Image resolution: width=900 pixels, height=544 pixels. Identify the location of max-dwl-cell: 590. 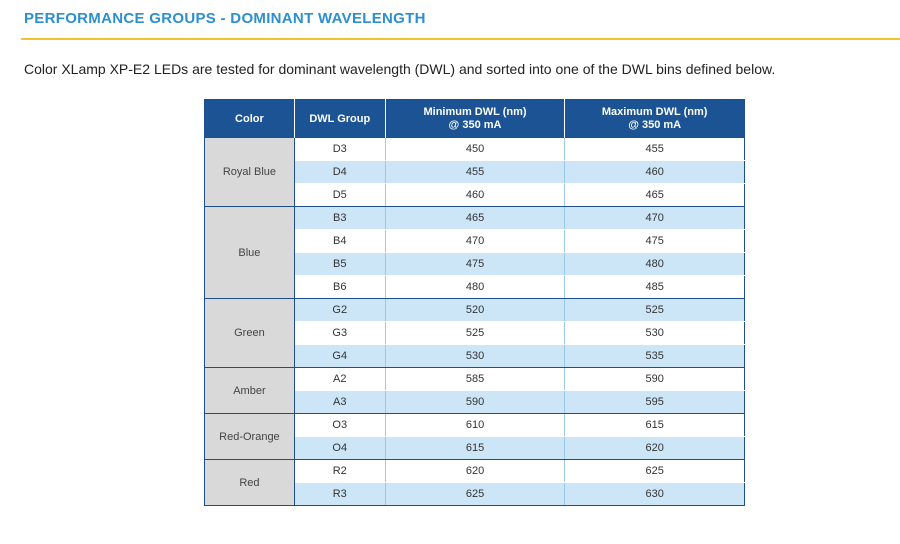
(654, 379).